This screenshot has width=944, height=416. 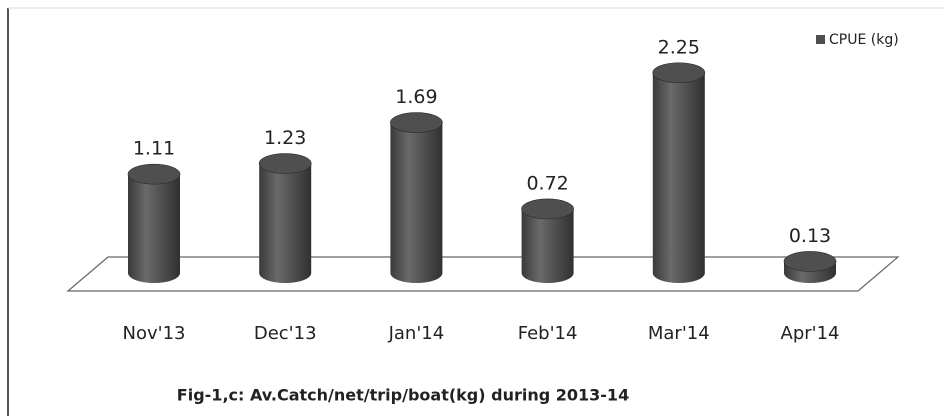 I want to click on data-label: 1.11, so click(x=154, y=149).